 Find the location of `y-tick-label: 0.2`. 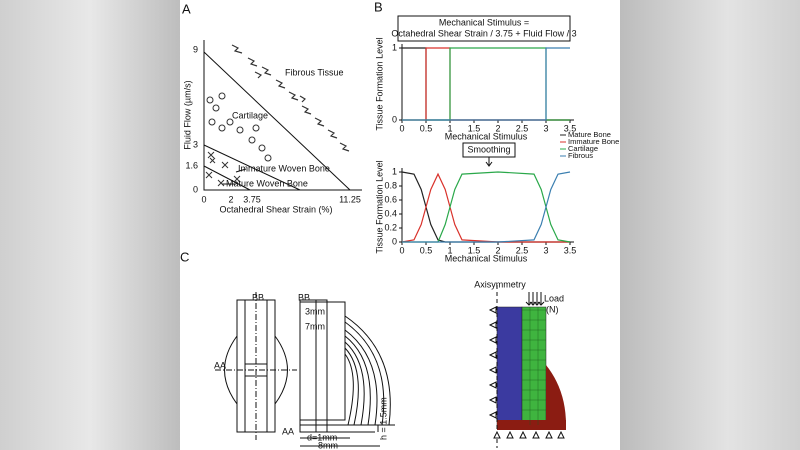

y-tick-label: 0.2 is located at coordinates (390, 227).